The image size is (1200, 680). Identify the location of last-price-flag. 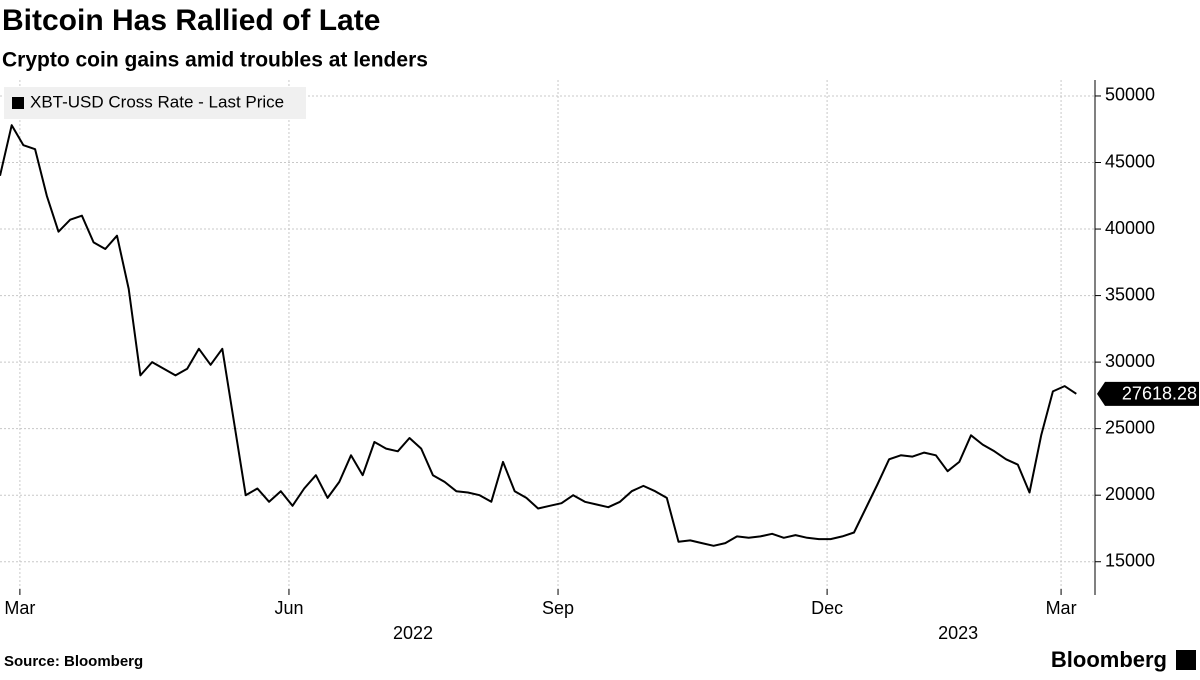
(1148, 393).